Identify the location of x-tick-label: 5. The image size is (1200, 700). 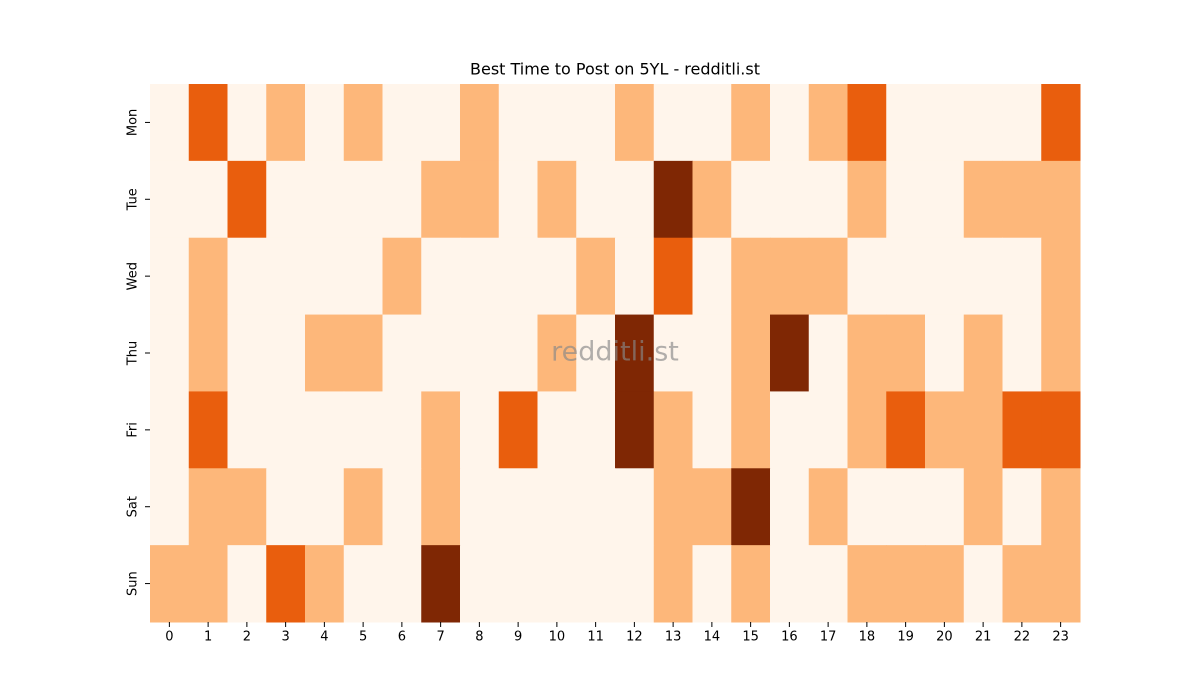
(363, 637).